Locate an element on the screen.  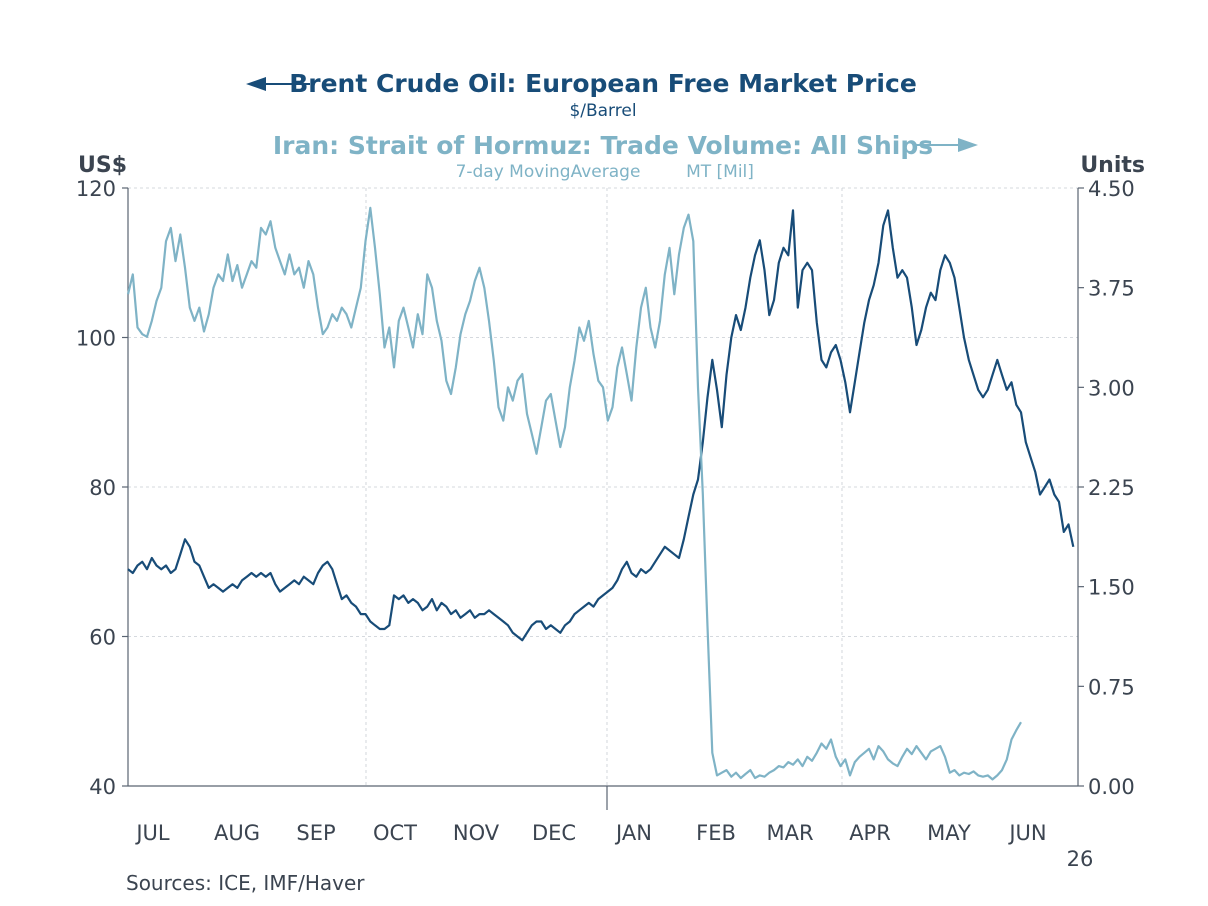
subtitle-secondary-a: 7-day MovingAverage is located at coordinates (548, 172).